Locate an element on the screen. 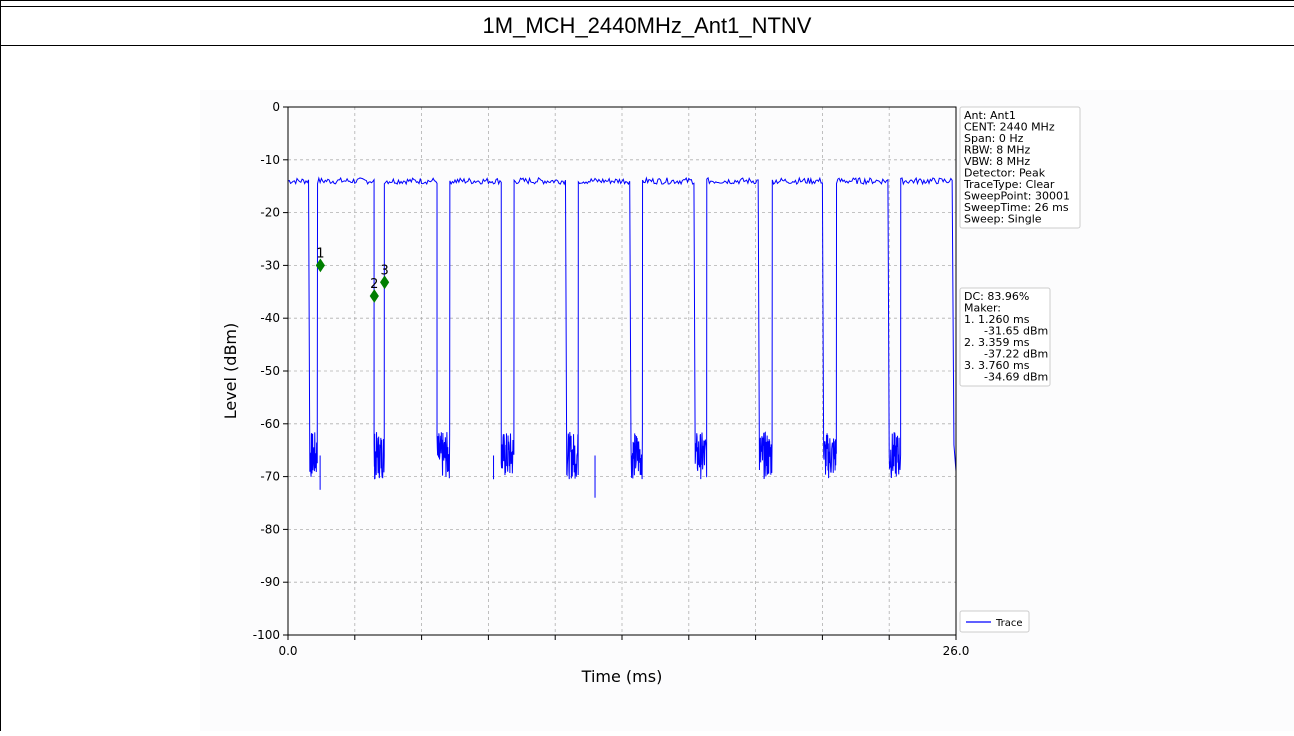  result-box-line: DC: 83.96% is located at coordinates (996, 296).